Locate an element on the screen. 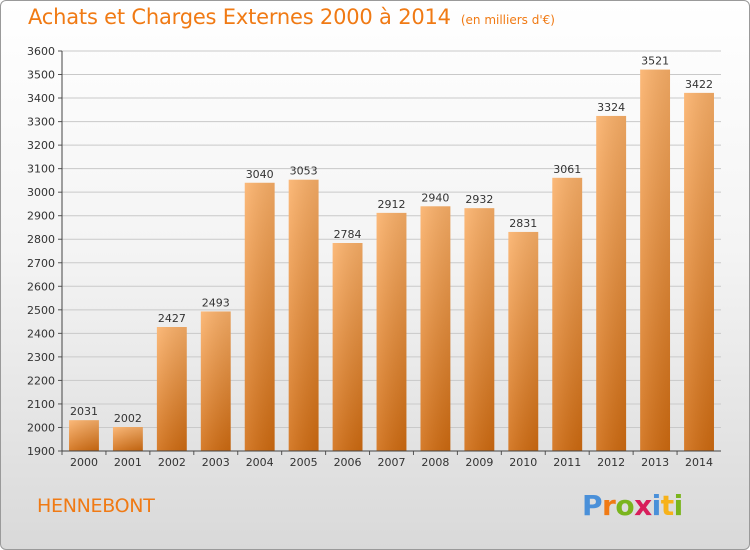 This screenshot has height=550, width=750. y-tick-label: 2600 is located at coordinates (41, 286).